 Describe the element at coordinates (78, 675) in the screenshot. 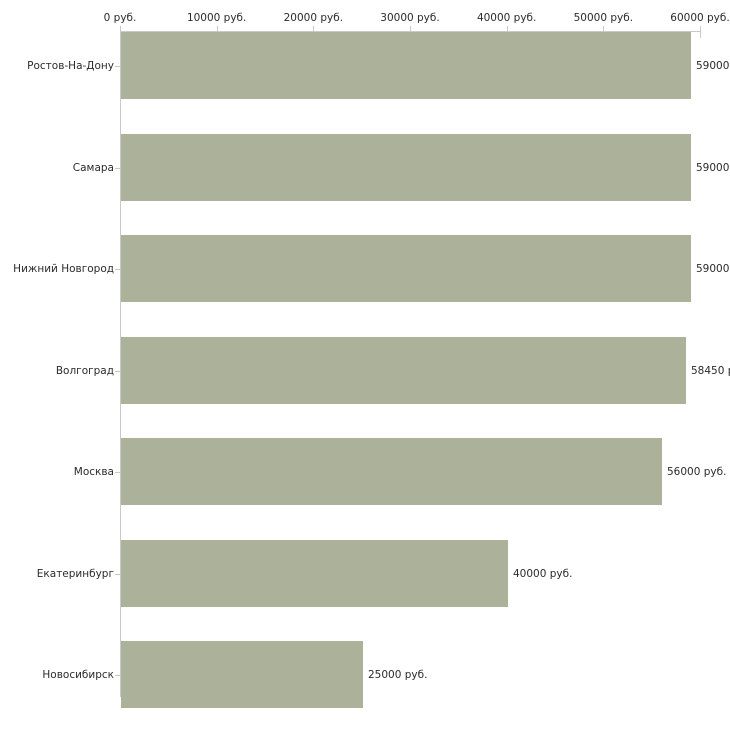

I see `category-label: Новосибирск` at that location.